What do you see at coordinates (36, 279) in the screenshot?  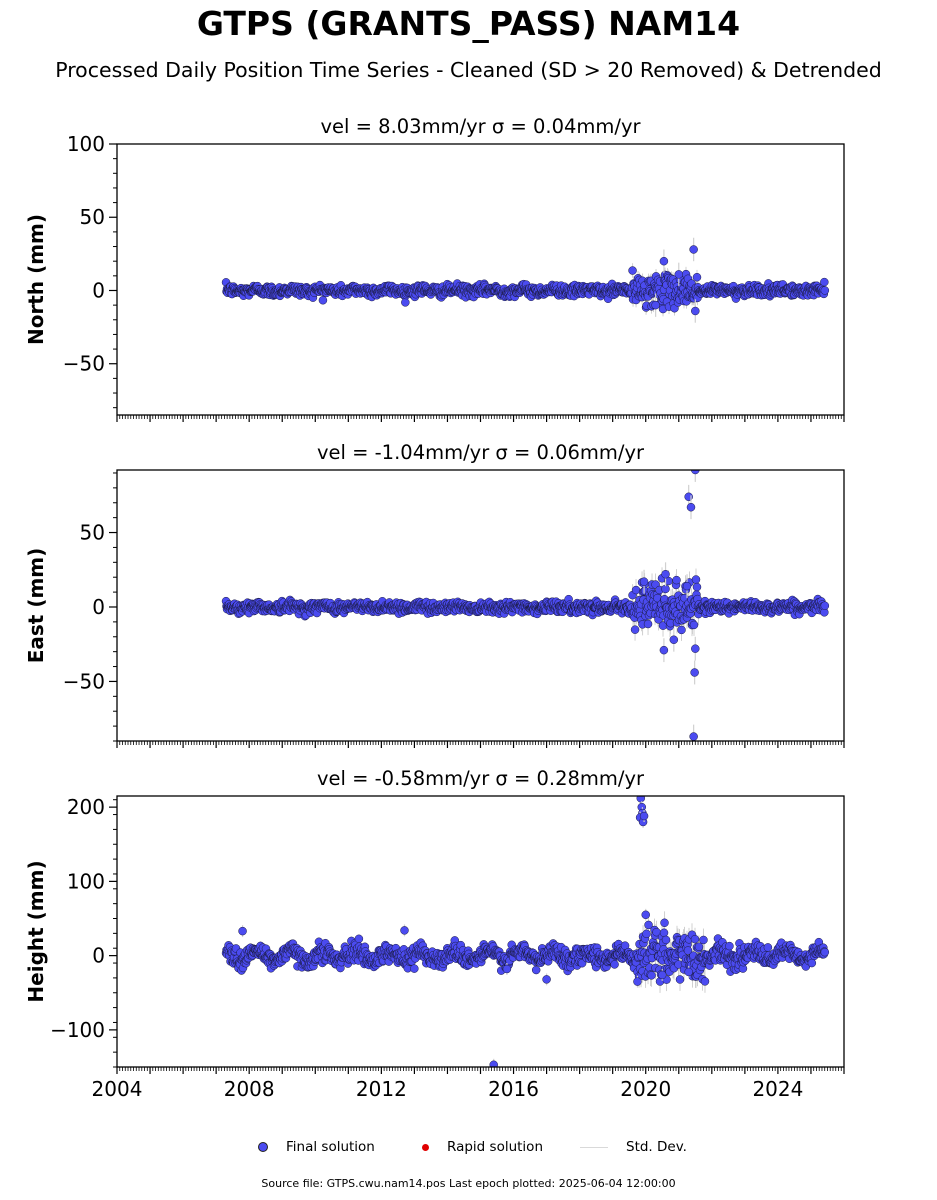 I see `y-axis-label: North (mm)` at bounding box center [36, 279].